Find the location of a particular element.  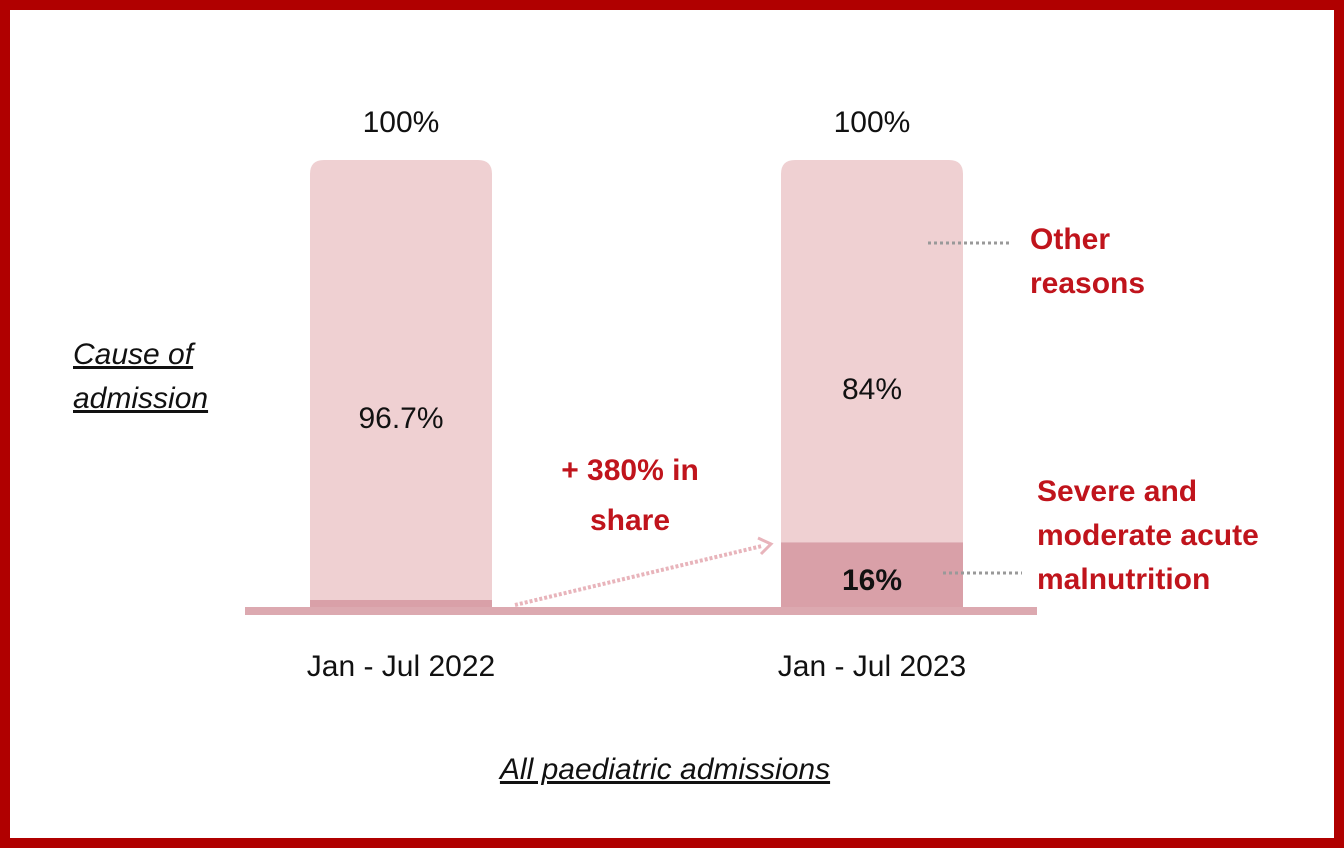

y-axis-label: Cause of admission is located at coordinates (141, 376).